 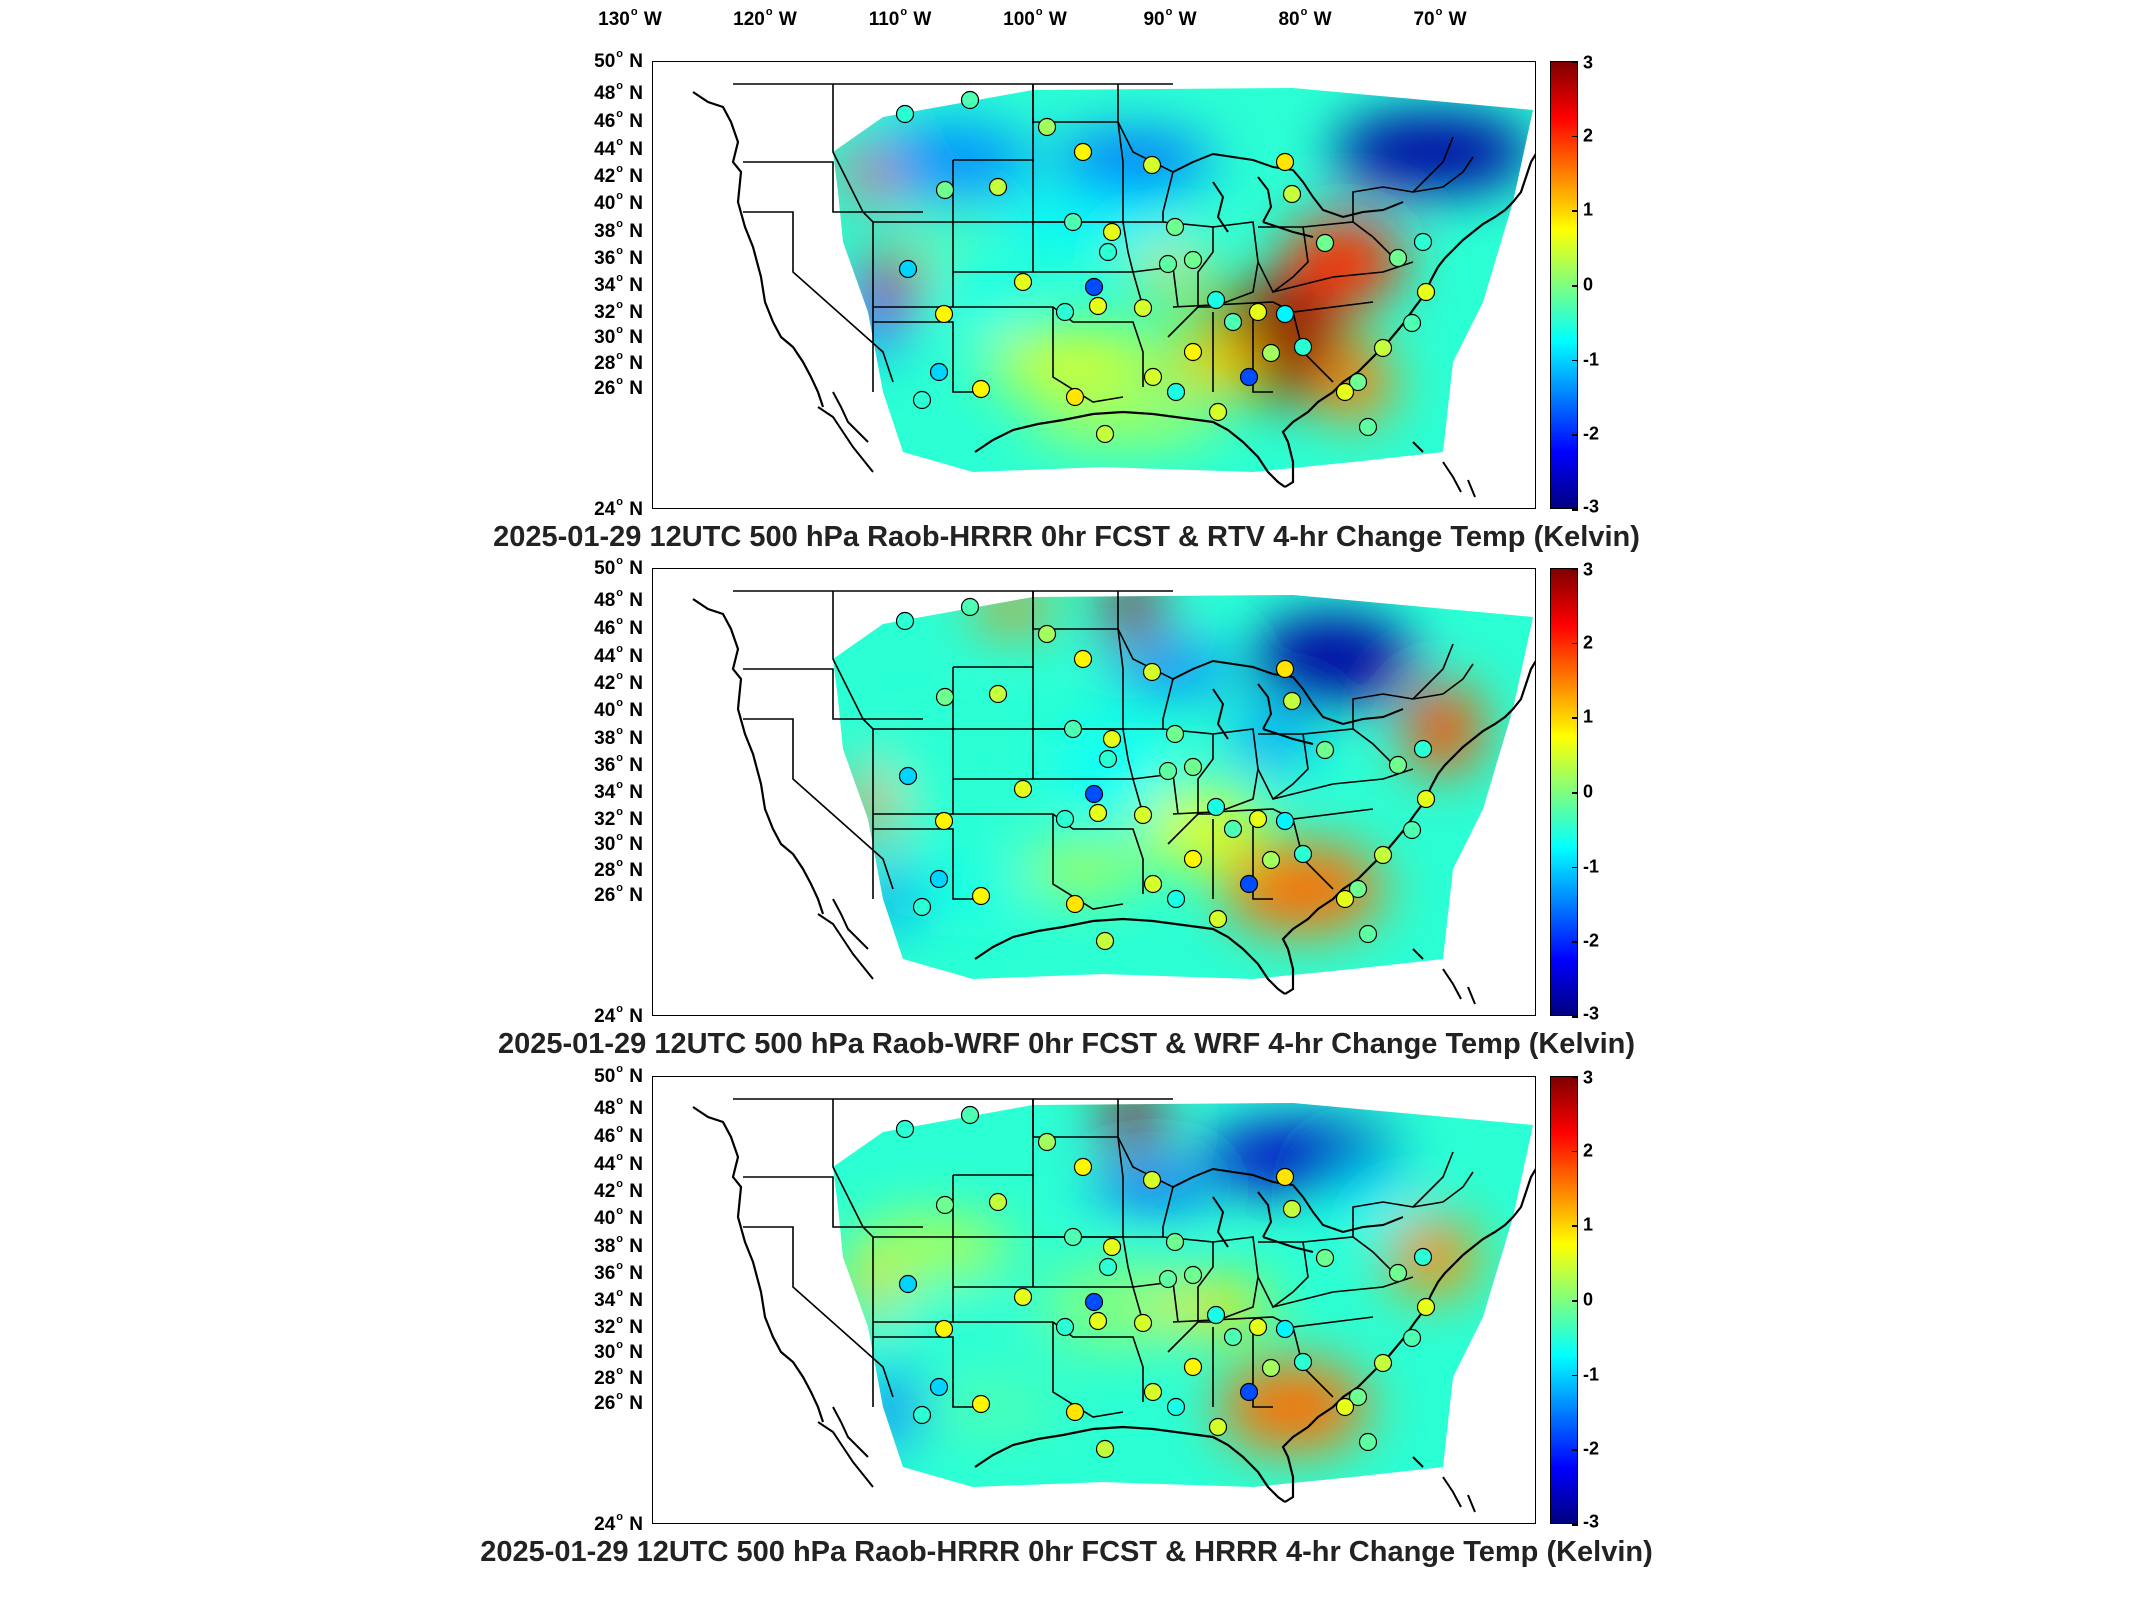 What do you see at coordinates (618, 709) in the screenshot?
I see `latitude-label: 40o N` at bounding box center [618, 709].